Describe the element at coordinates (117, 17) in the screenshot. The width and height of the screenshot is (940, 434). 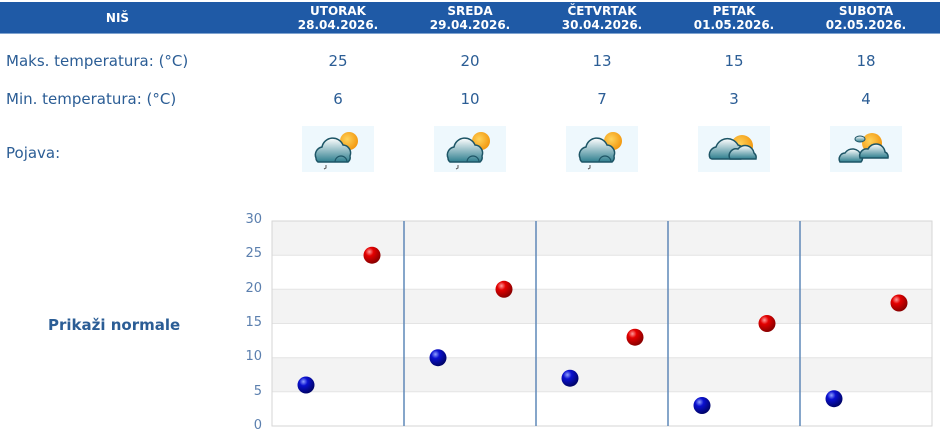
I see `city-name: NIŠ` at that location.